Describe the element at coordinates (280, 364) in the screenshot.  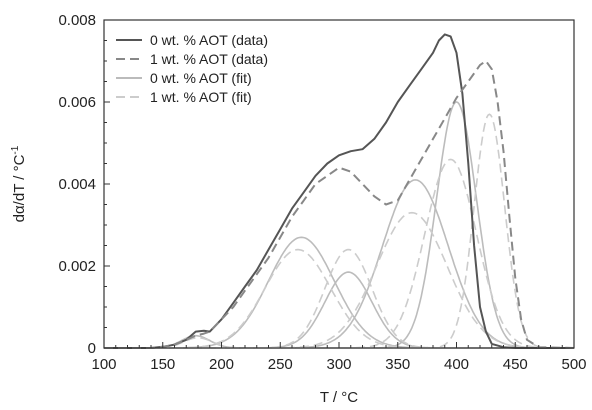
I see `x-tick-label: 250` at that location.